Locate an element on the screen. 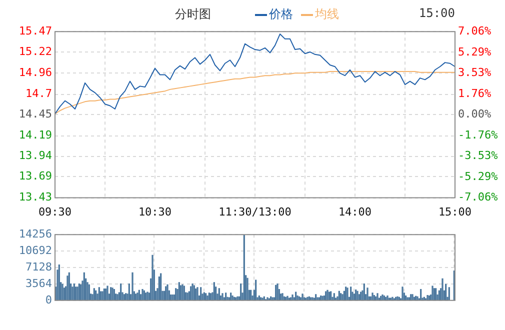 The height and width of the screenshot is (330, 505). y-tick-label: 10692 is located at coordinates (35, 250).